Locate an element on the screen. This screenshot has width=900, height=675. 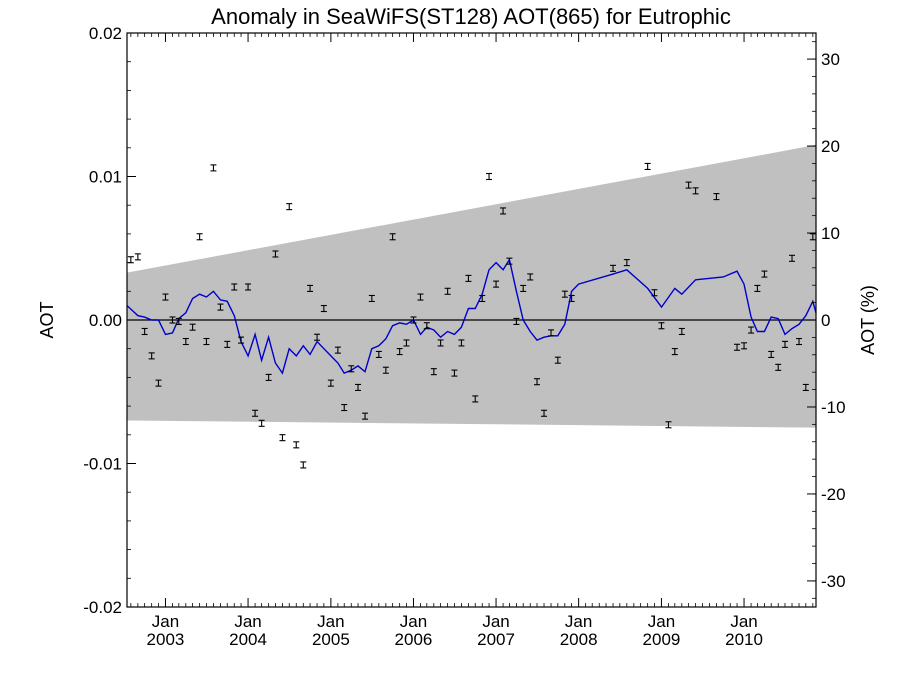
left-tick-label: -0.01 is located at coordinates (102, 464).